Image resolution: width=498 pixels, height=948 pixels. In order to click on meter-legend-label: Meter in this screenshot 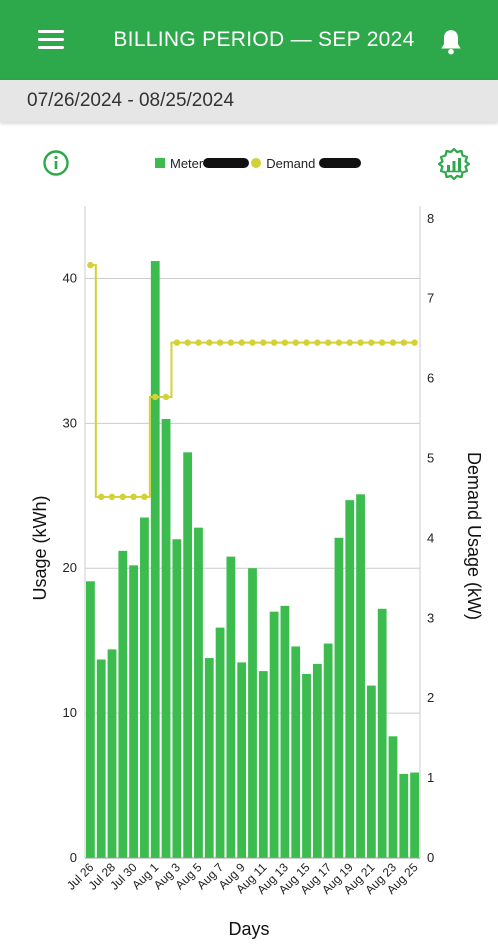, I will do `click(187, 163)`.